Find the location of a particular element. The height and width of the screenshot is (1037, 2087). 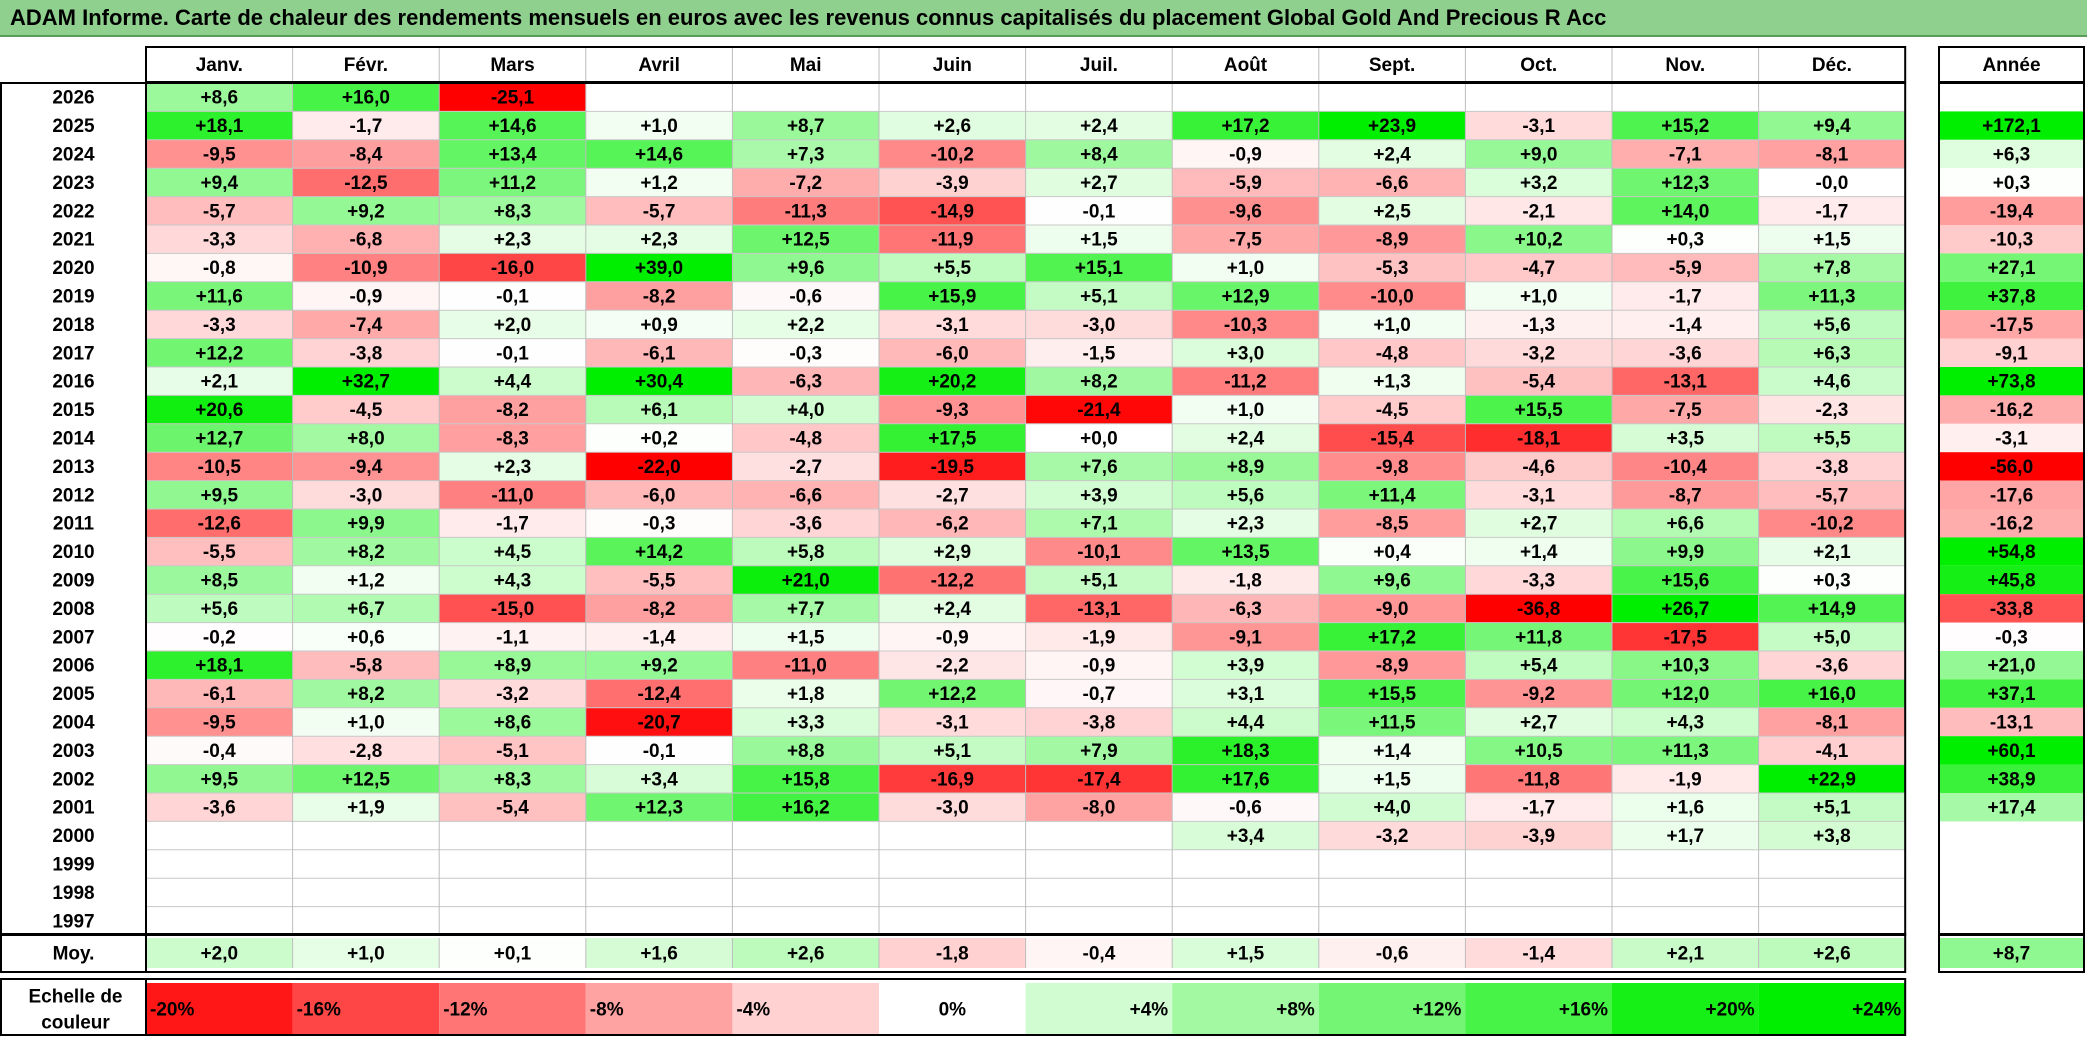

cell-label-2021-3: +2,3 is located at coordinates (513, 240).